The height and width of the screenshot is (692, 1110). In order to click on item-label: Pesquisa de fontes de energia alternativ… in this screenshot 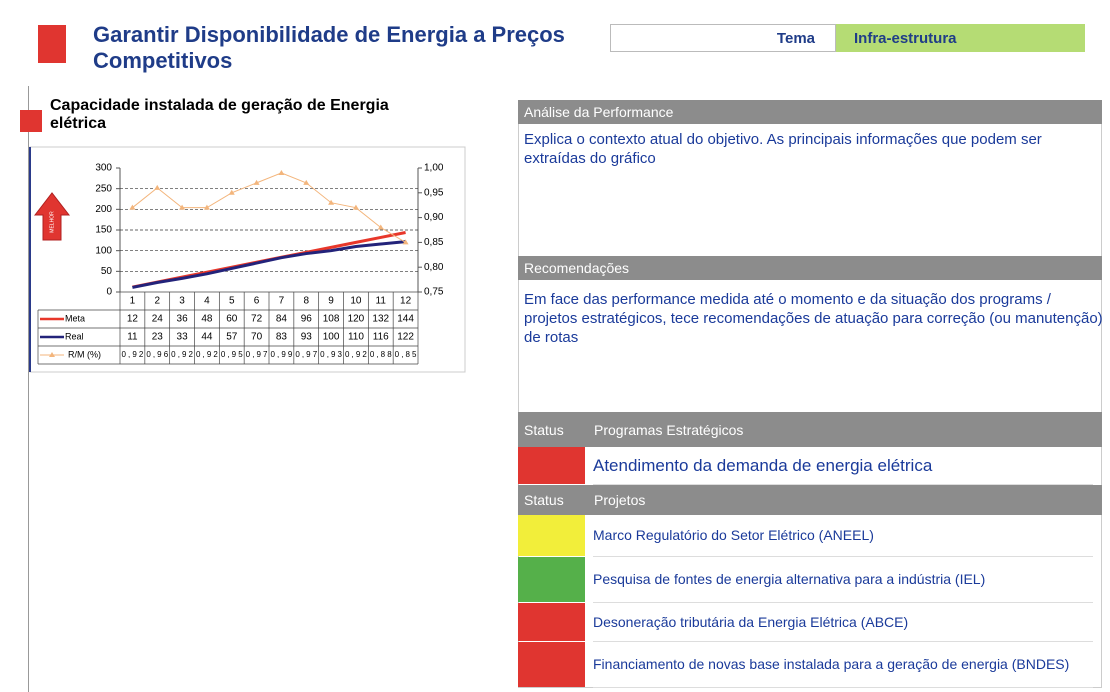, I will do `click(843, 580)`.